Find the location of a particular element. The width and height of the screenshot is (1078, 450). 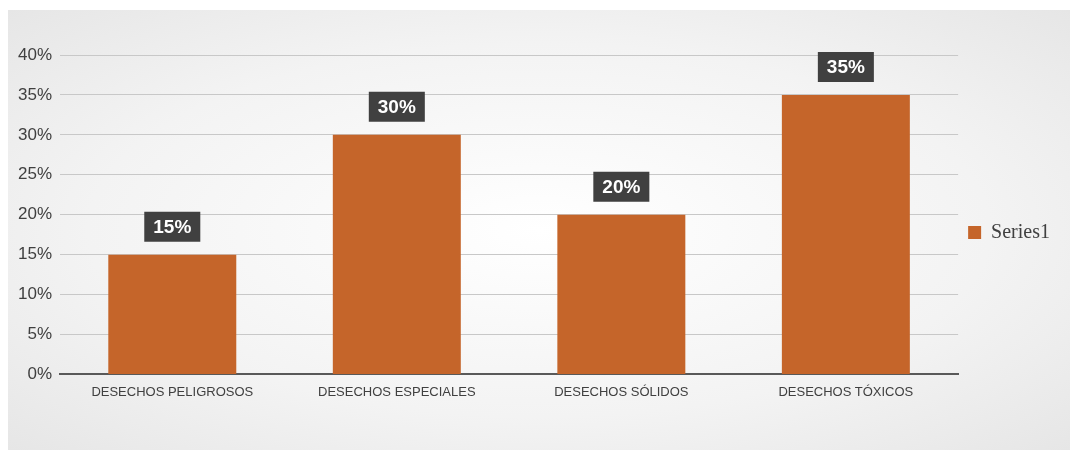

data-label: 30% is located at coordinates (396, 107).